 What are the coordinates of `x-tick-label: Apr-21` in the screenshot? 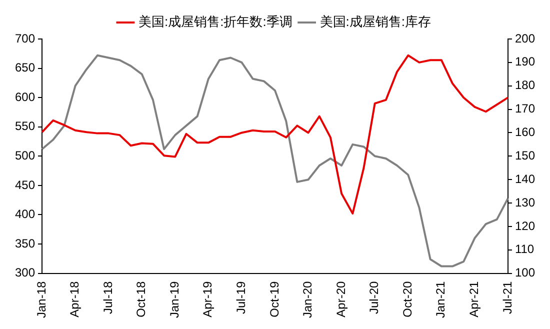 It's located at (474, 299).